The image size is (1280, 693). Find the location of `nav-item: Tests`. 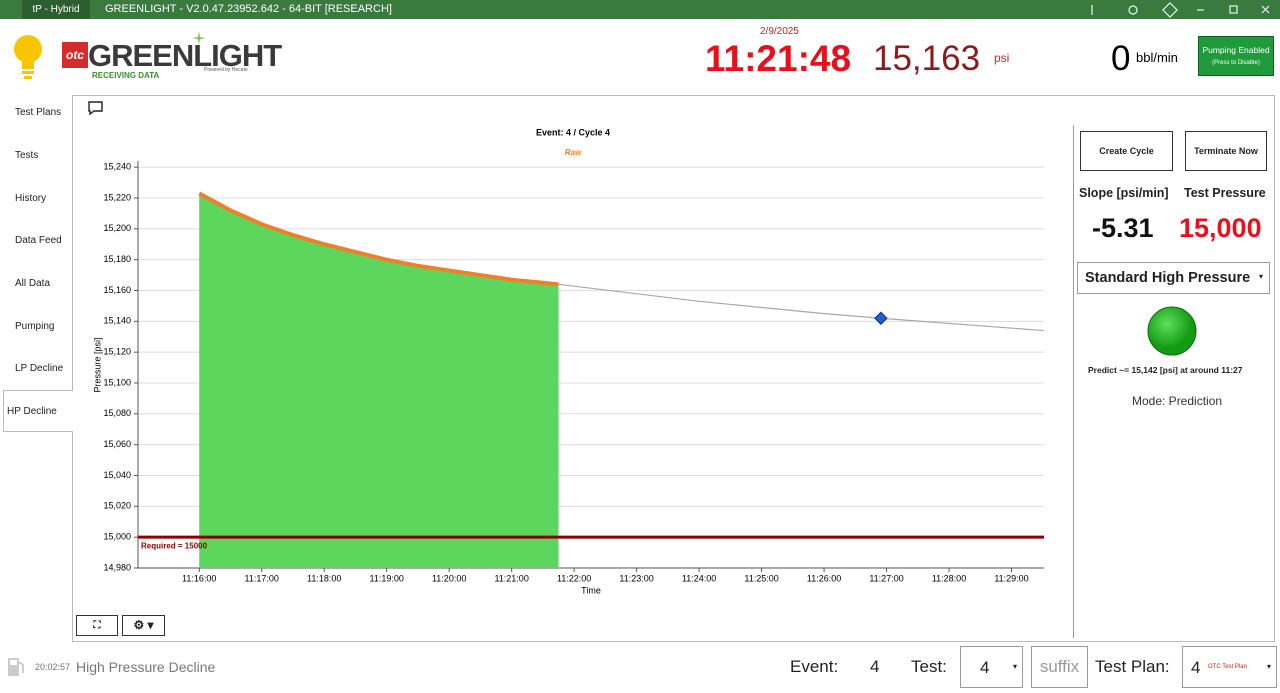

nav-item: Tests is located at coordinates (27, 155).